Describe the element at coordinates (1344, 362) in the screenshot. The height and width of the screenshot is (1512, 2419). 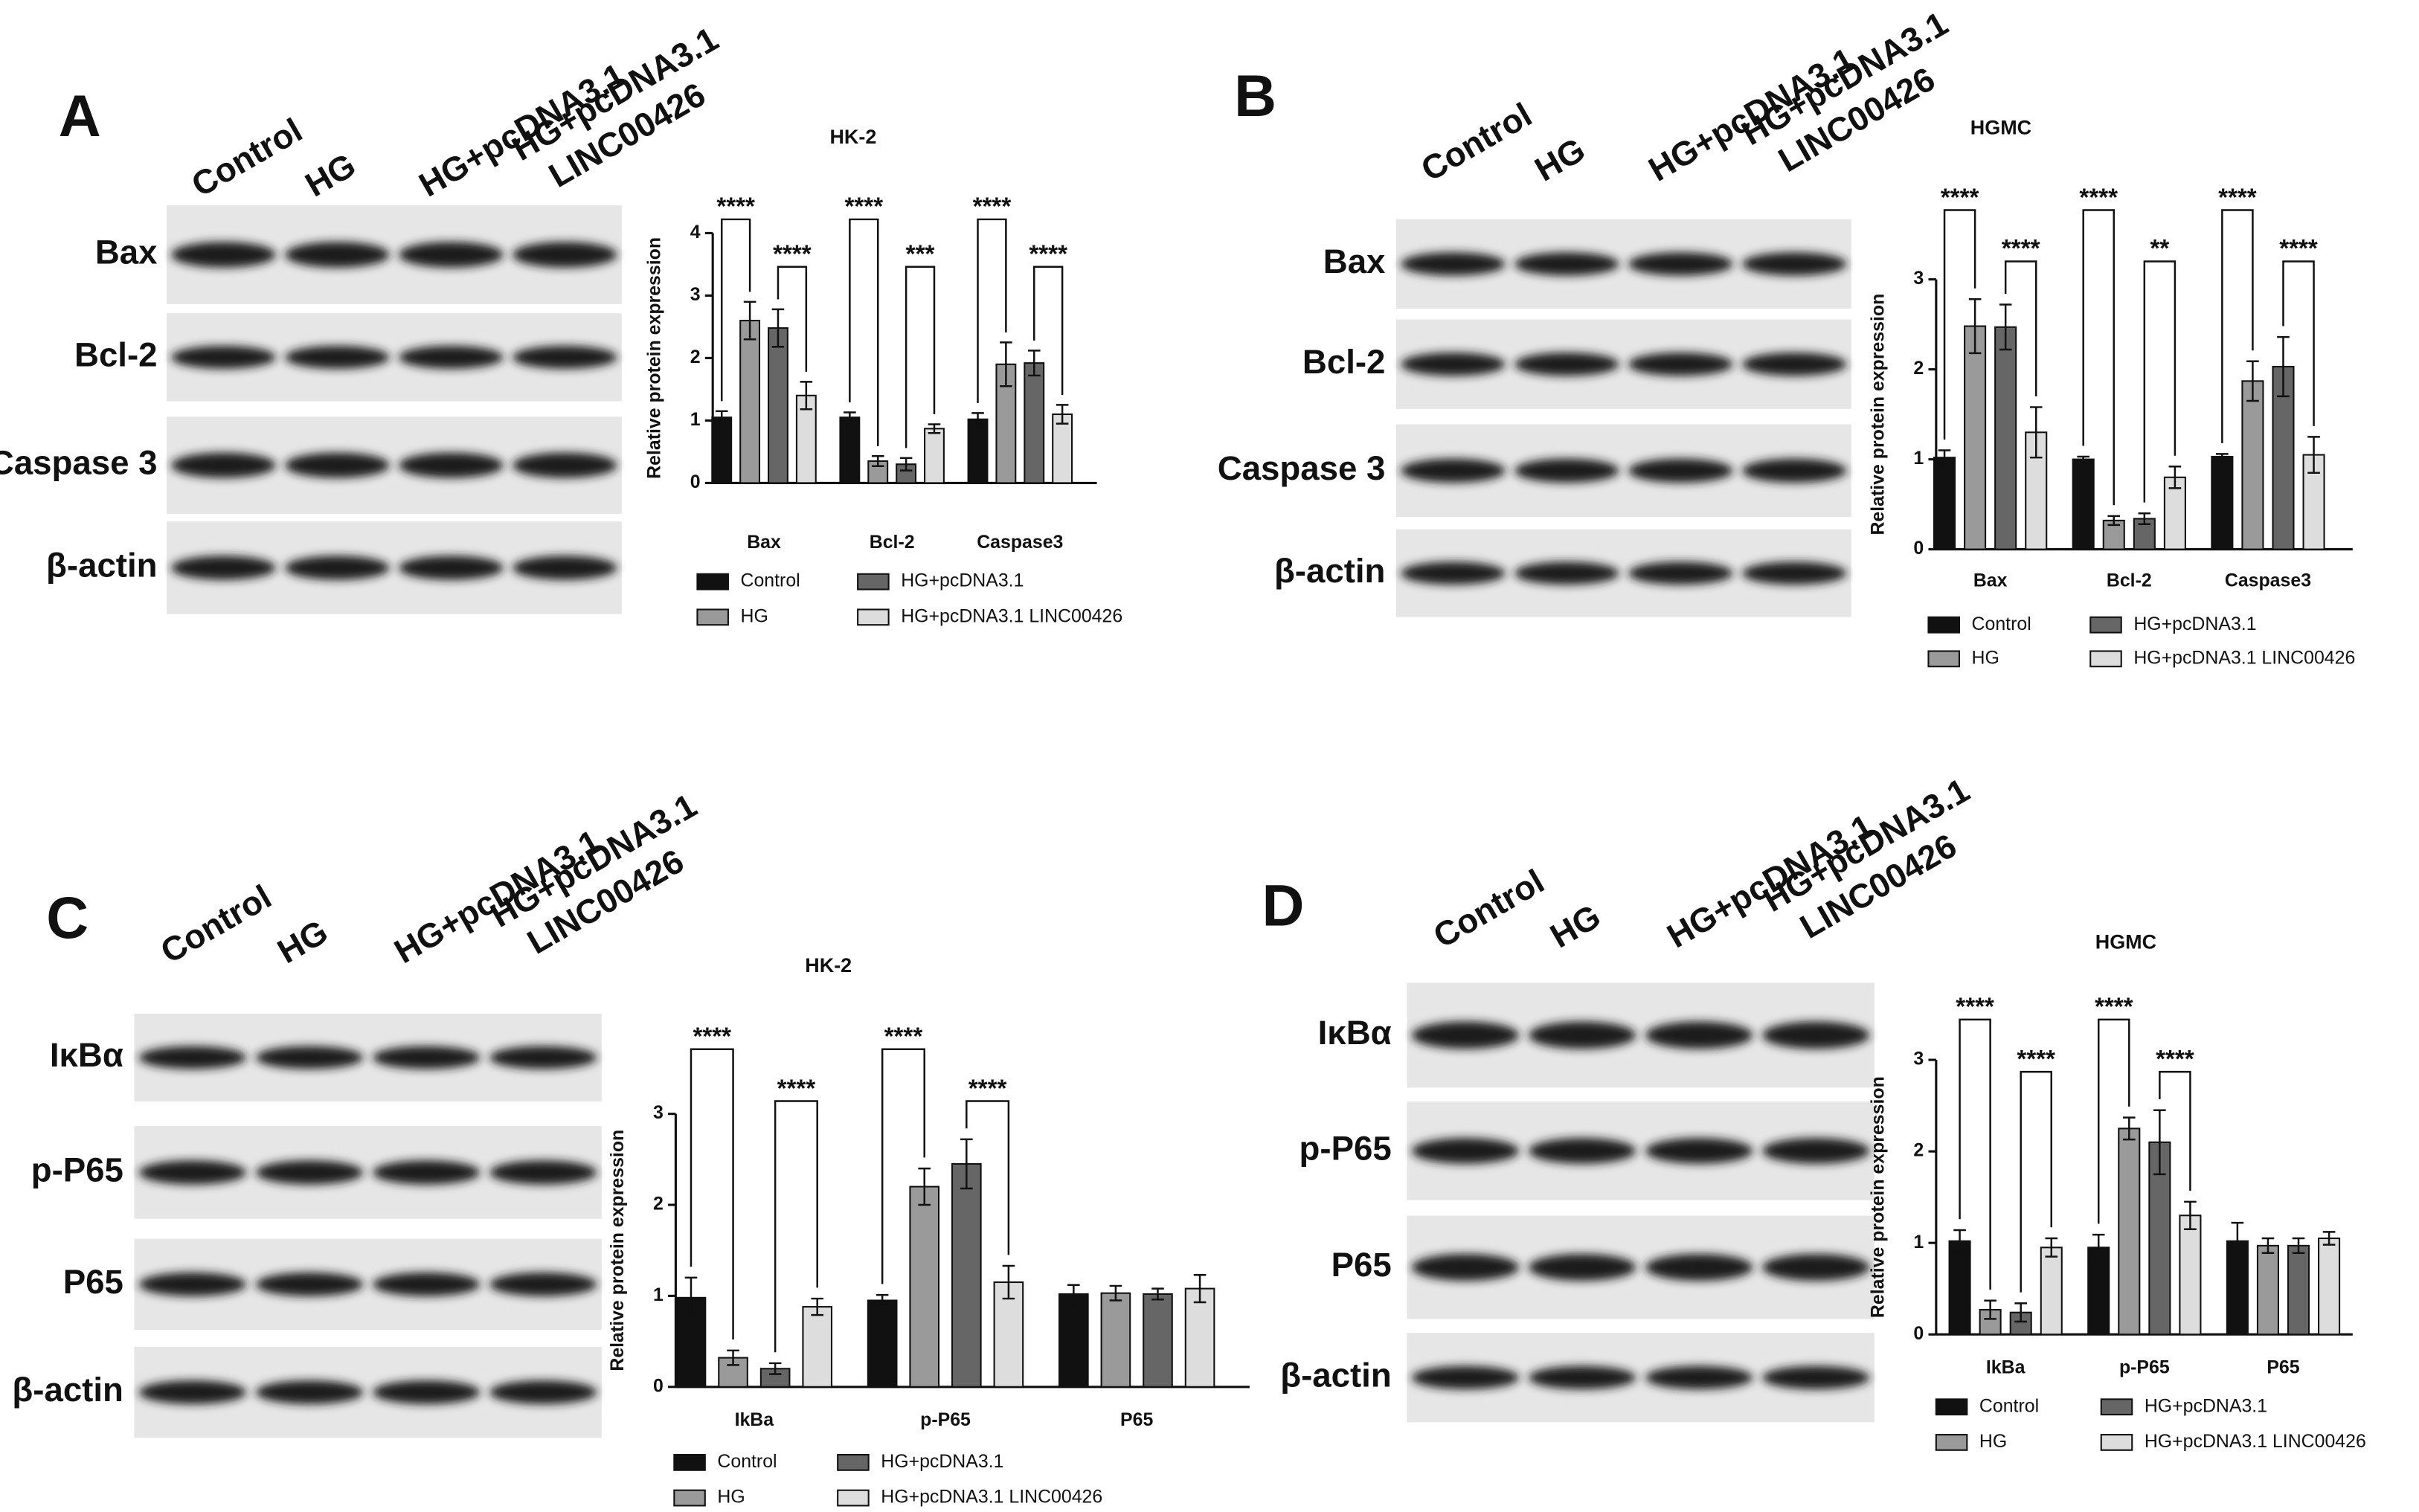
I see `band-label: Bcl-2` at that location.